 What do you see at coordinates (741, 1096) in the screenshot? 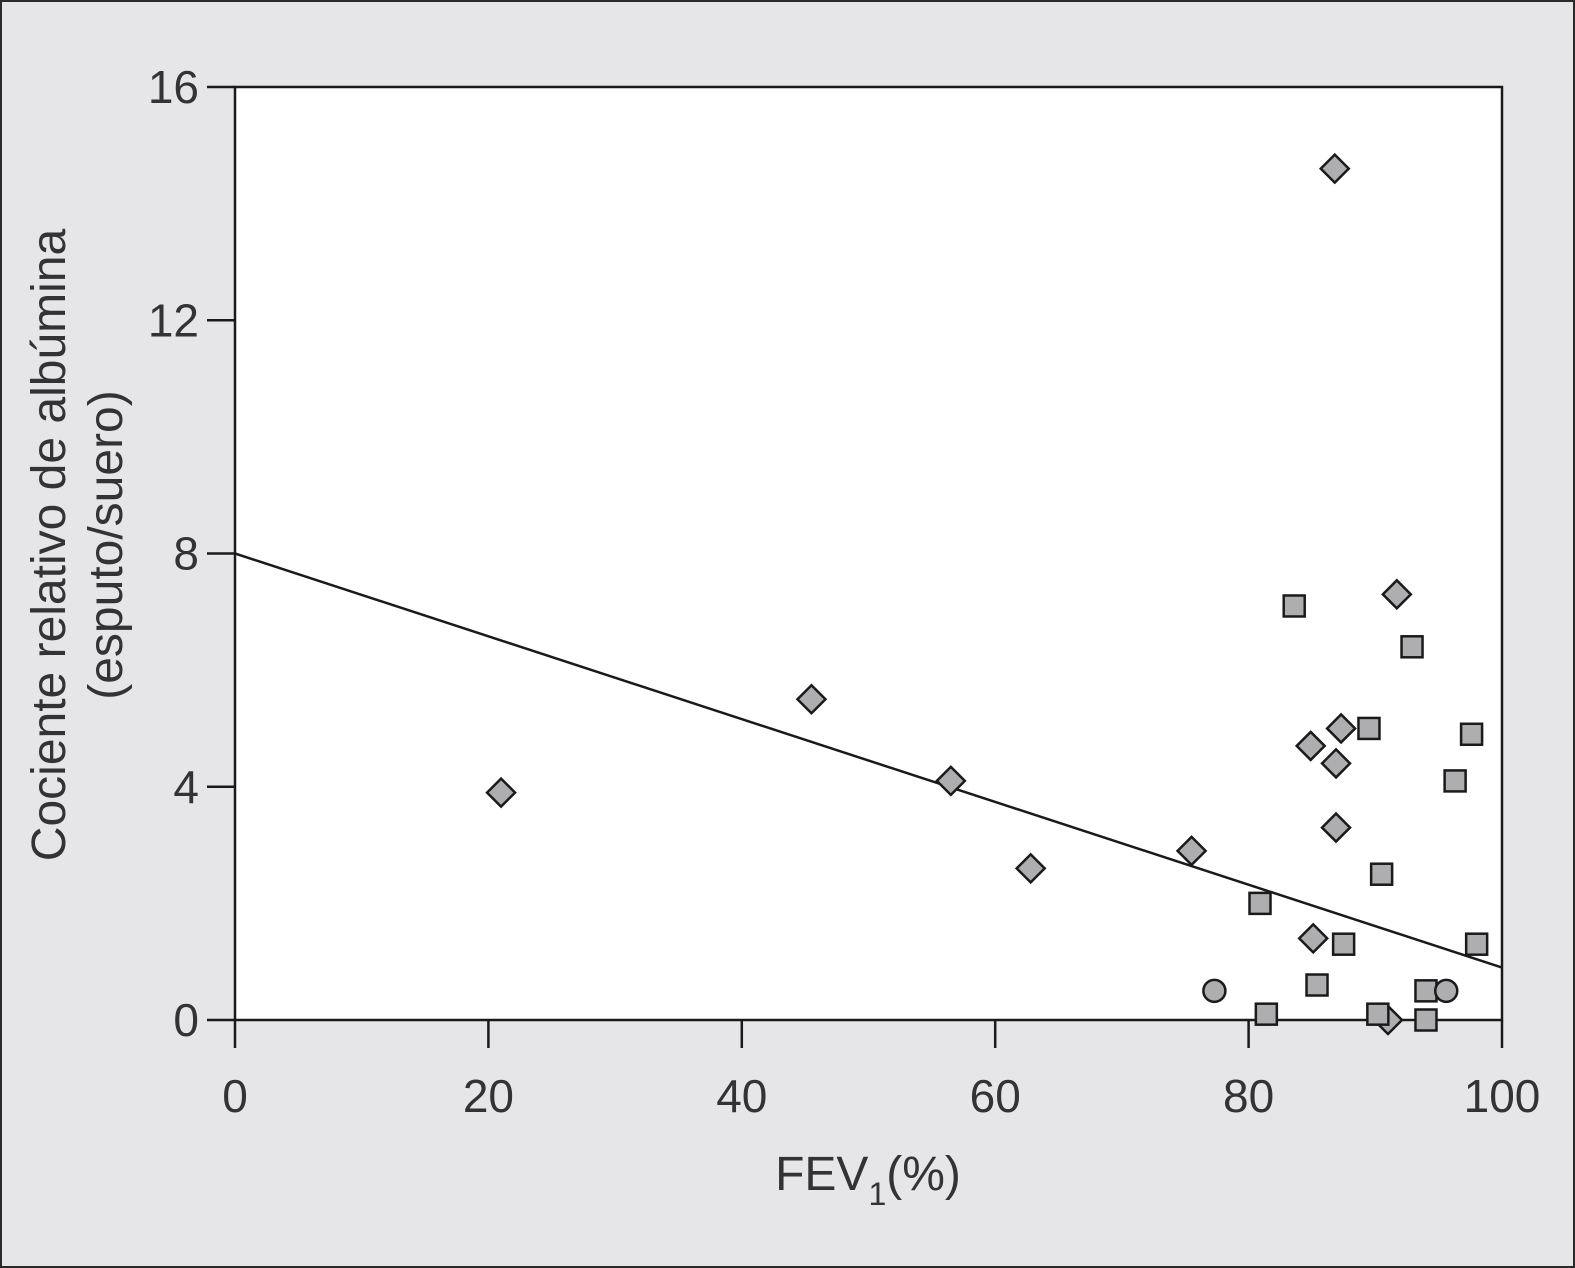
I see `x-tick-label: 40` at bounding box center [741, 1096].